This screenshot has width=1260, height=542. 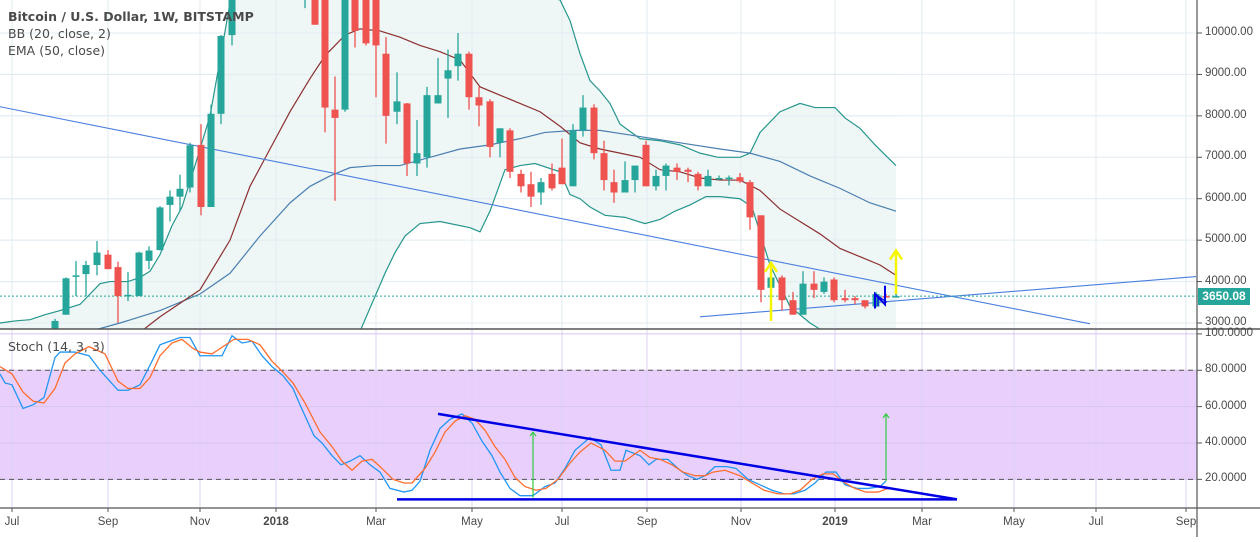 I want to click on ascending-trendline, so click(x=948, y=297).